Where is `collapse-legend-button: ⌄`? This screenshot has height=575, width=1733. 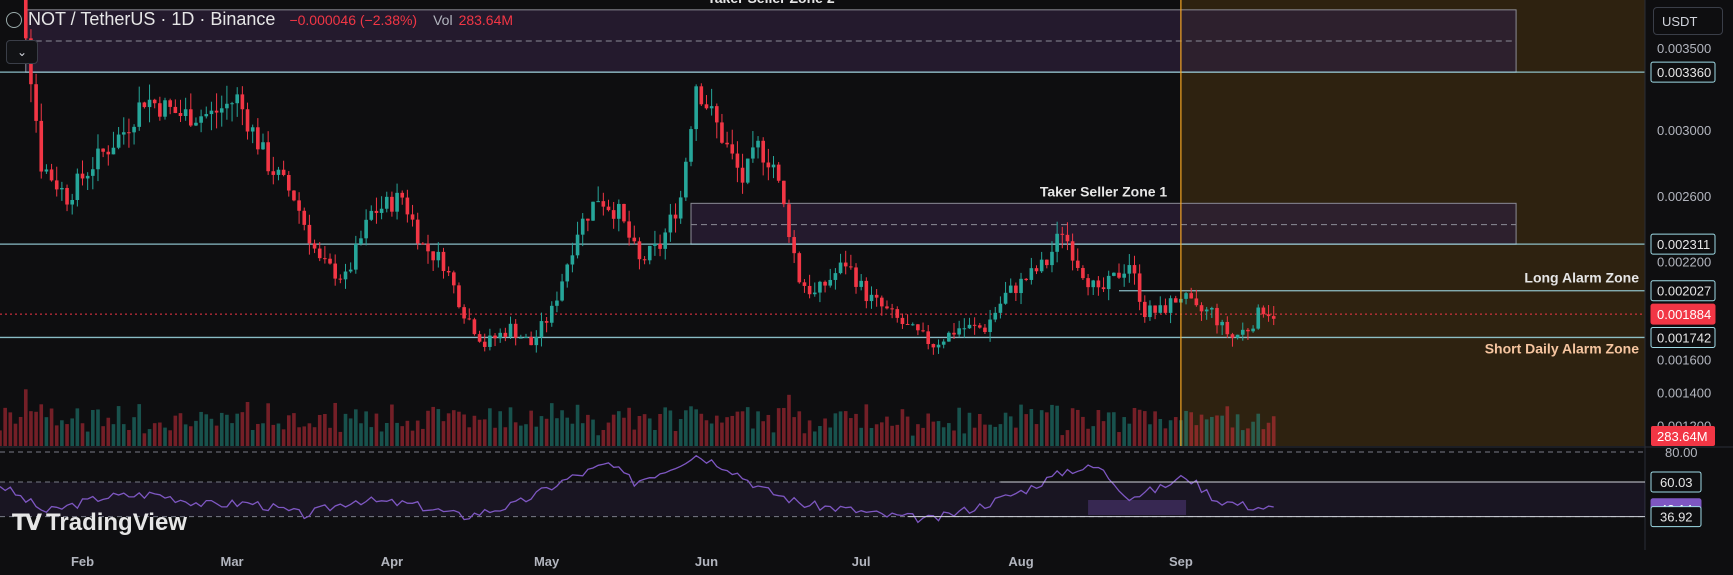 collapse-legend-button: ⌄ is located at coordinates (22, 52).